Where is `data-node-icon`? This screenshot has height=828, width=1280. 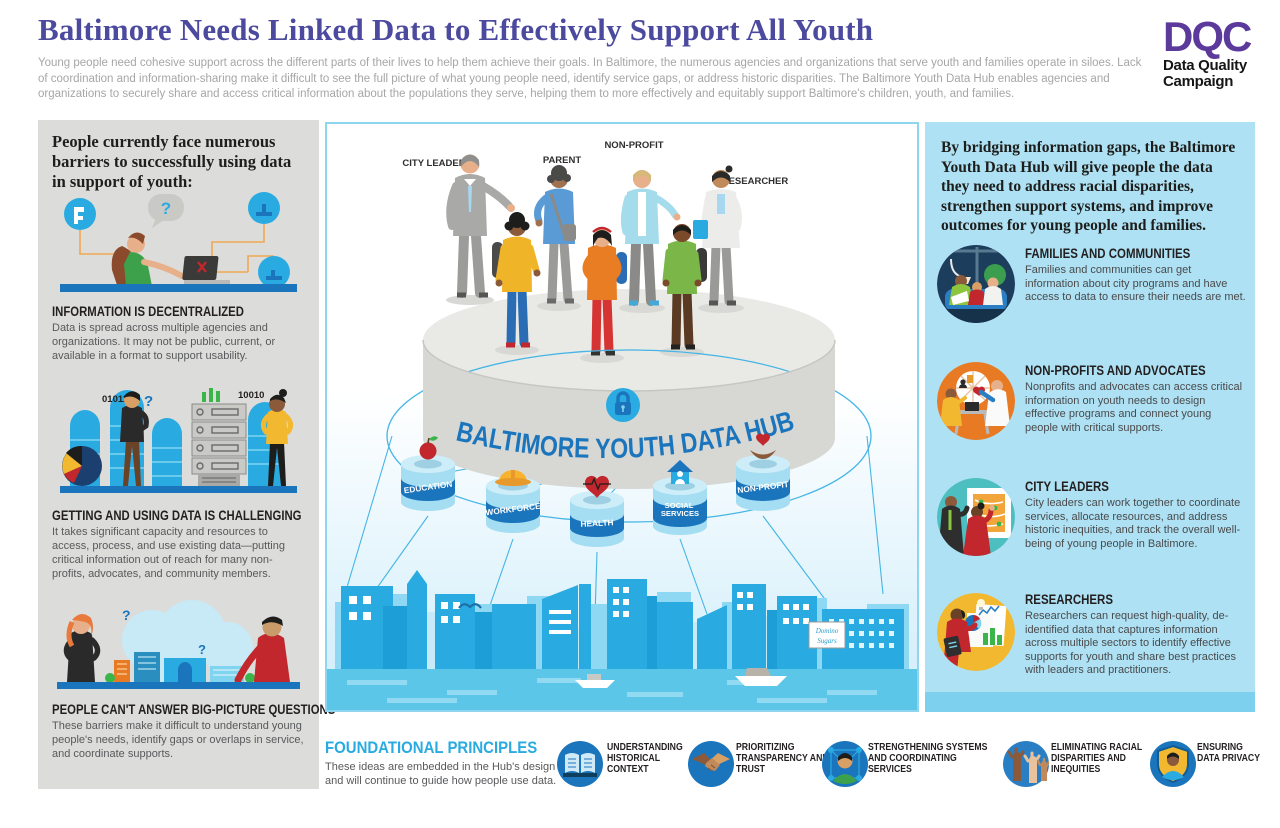
data-node-icon is located at coordinates (80, 214).